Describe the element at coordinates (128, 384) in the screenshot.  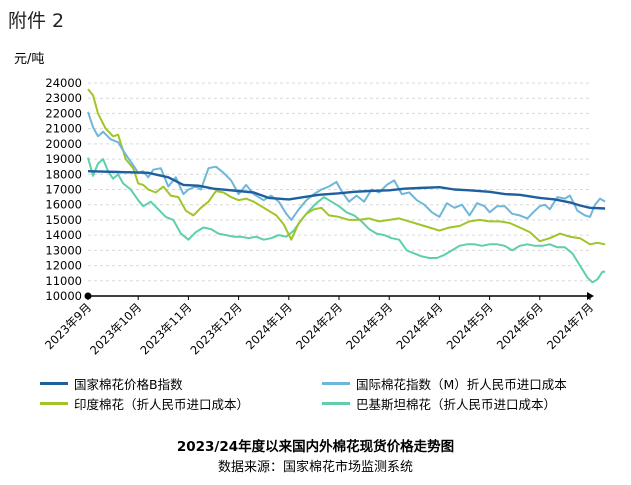
I see `legend-label: 国家棉花价格B指数` at that location.